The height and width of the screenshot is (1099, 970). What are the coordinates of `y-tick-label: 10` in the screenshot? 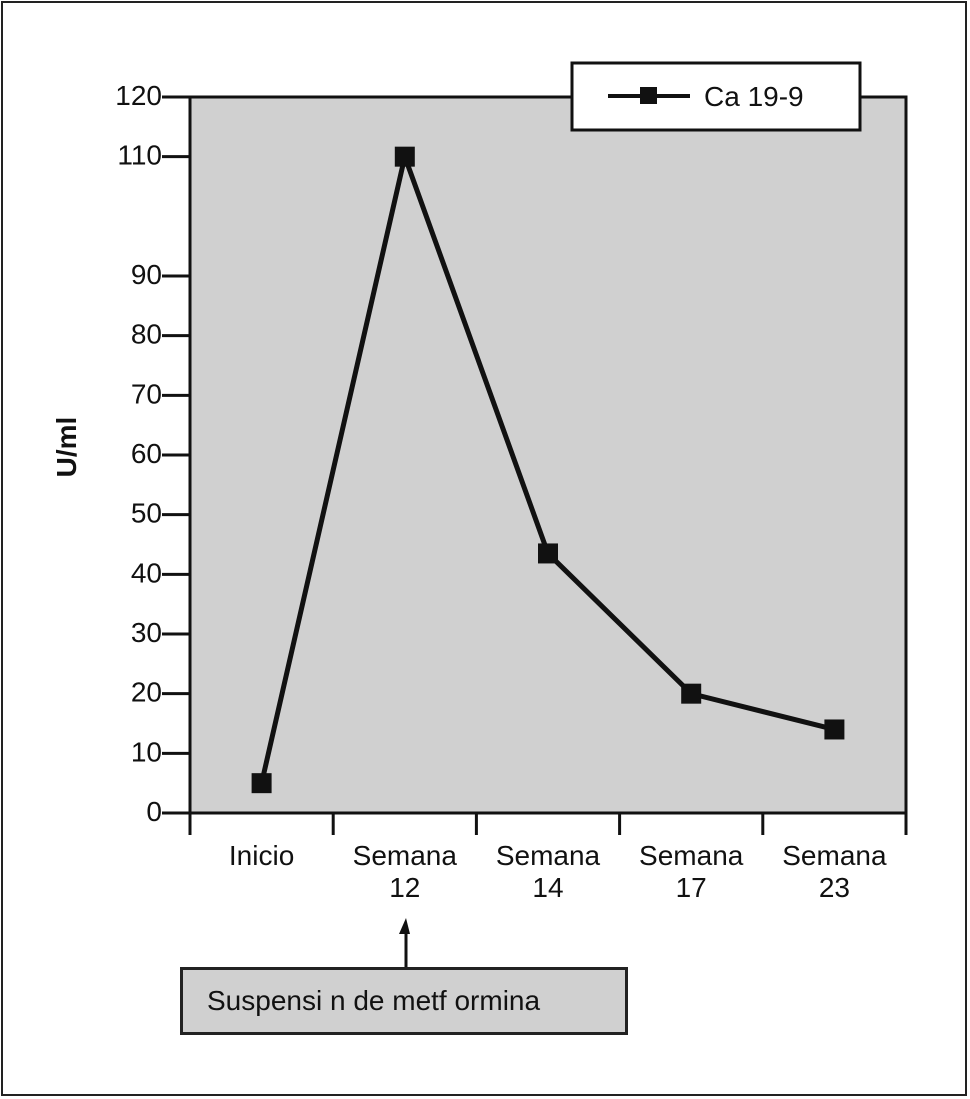 It's located at (146, 751).